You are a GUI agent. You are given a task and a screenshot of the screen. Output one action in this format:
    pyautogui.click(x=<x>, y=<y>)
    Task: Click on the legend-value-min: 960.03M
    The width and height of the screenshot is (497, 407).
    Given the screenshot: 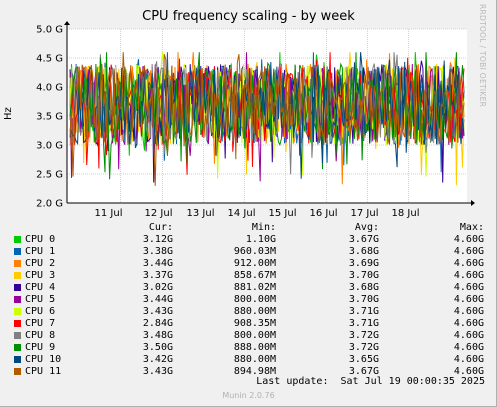 What is the action you would take?
    pyautogui.click(x=254, y=251)
    